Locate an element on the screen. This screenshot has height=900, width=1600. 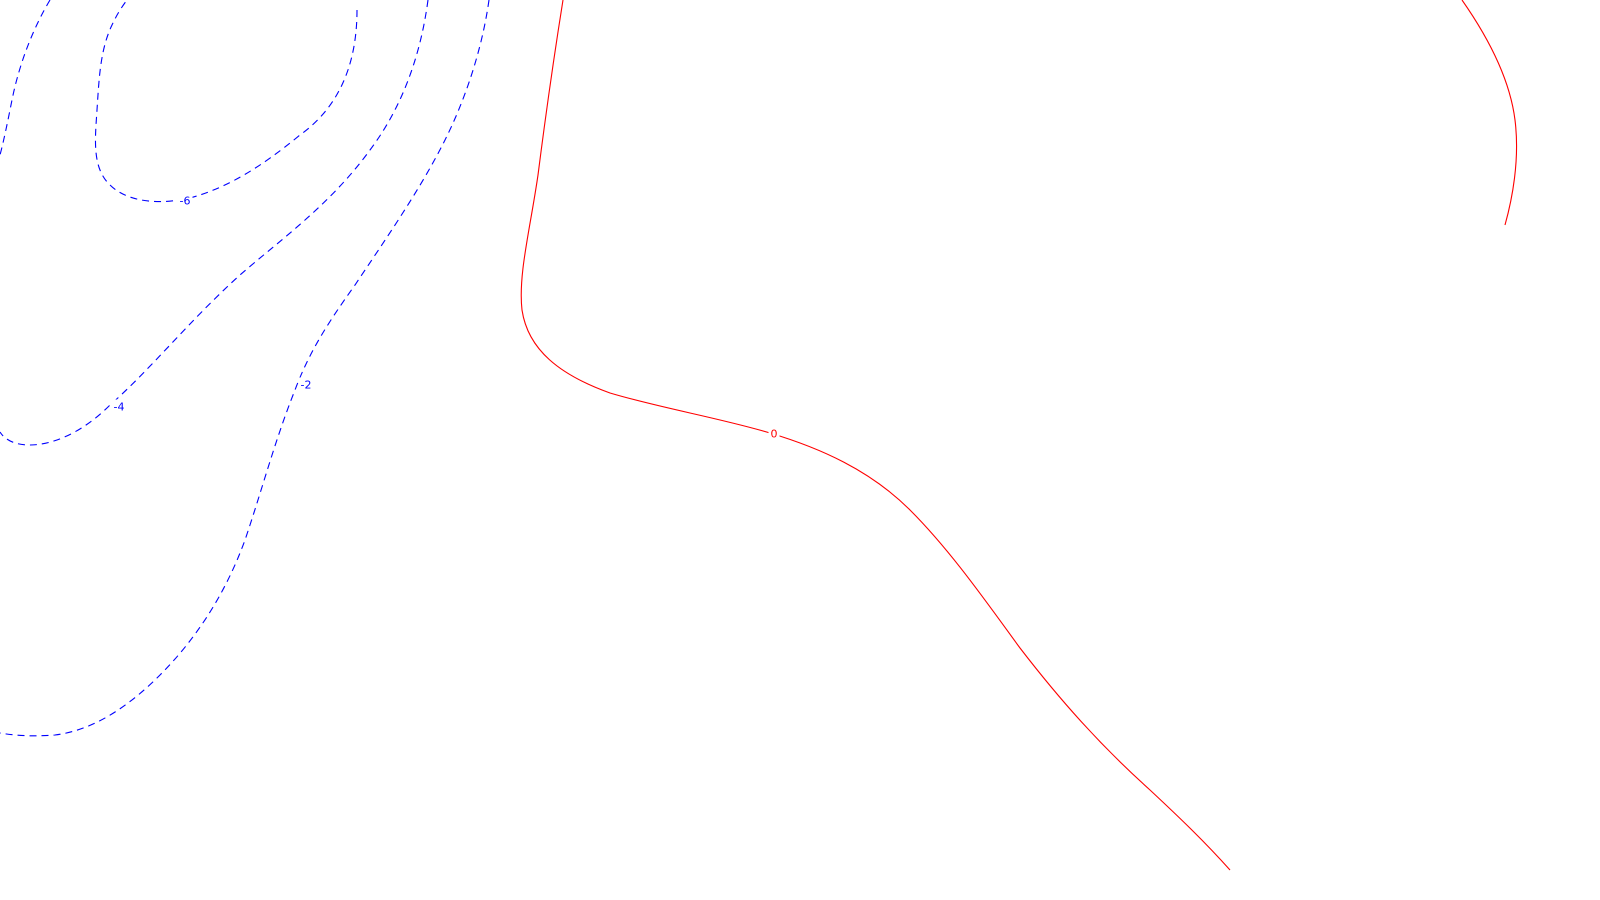
contour-label-zero: 0 is located at coordinates (774, 434).